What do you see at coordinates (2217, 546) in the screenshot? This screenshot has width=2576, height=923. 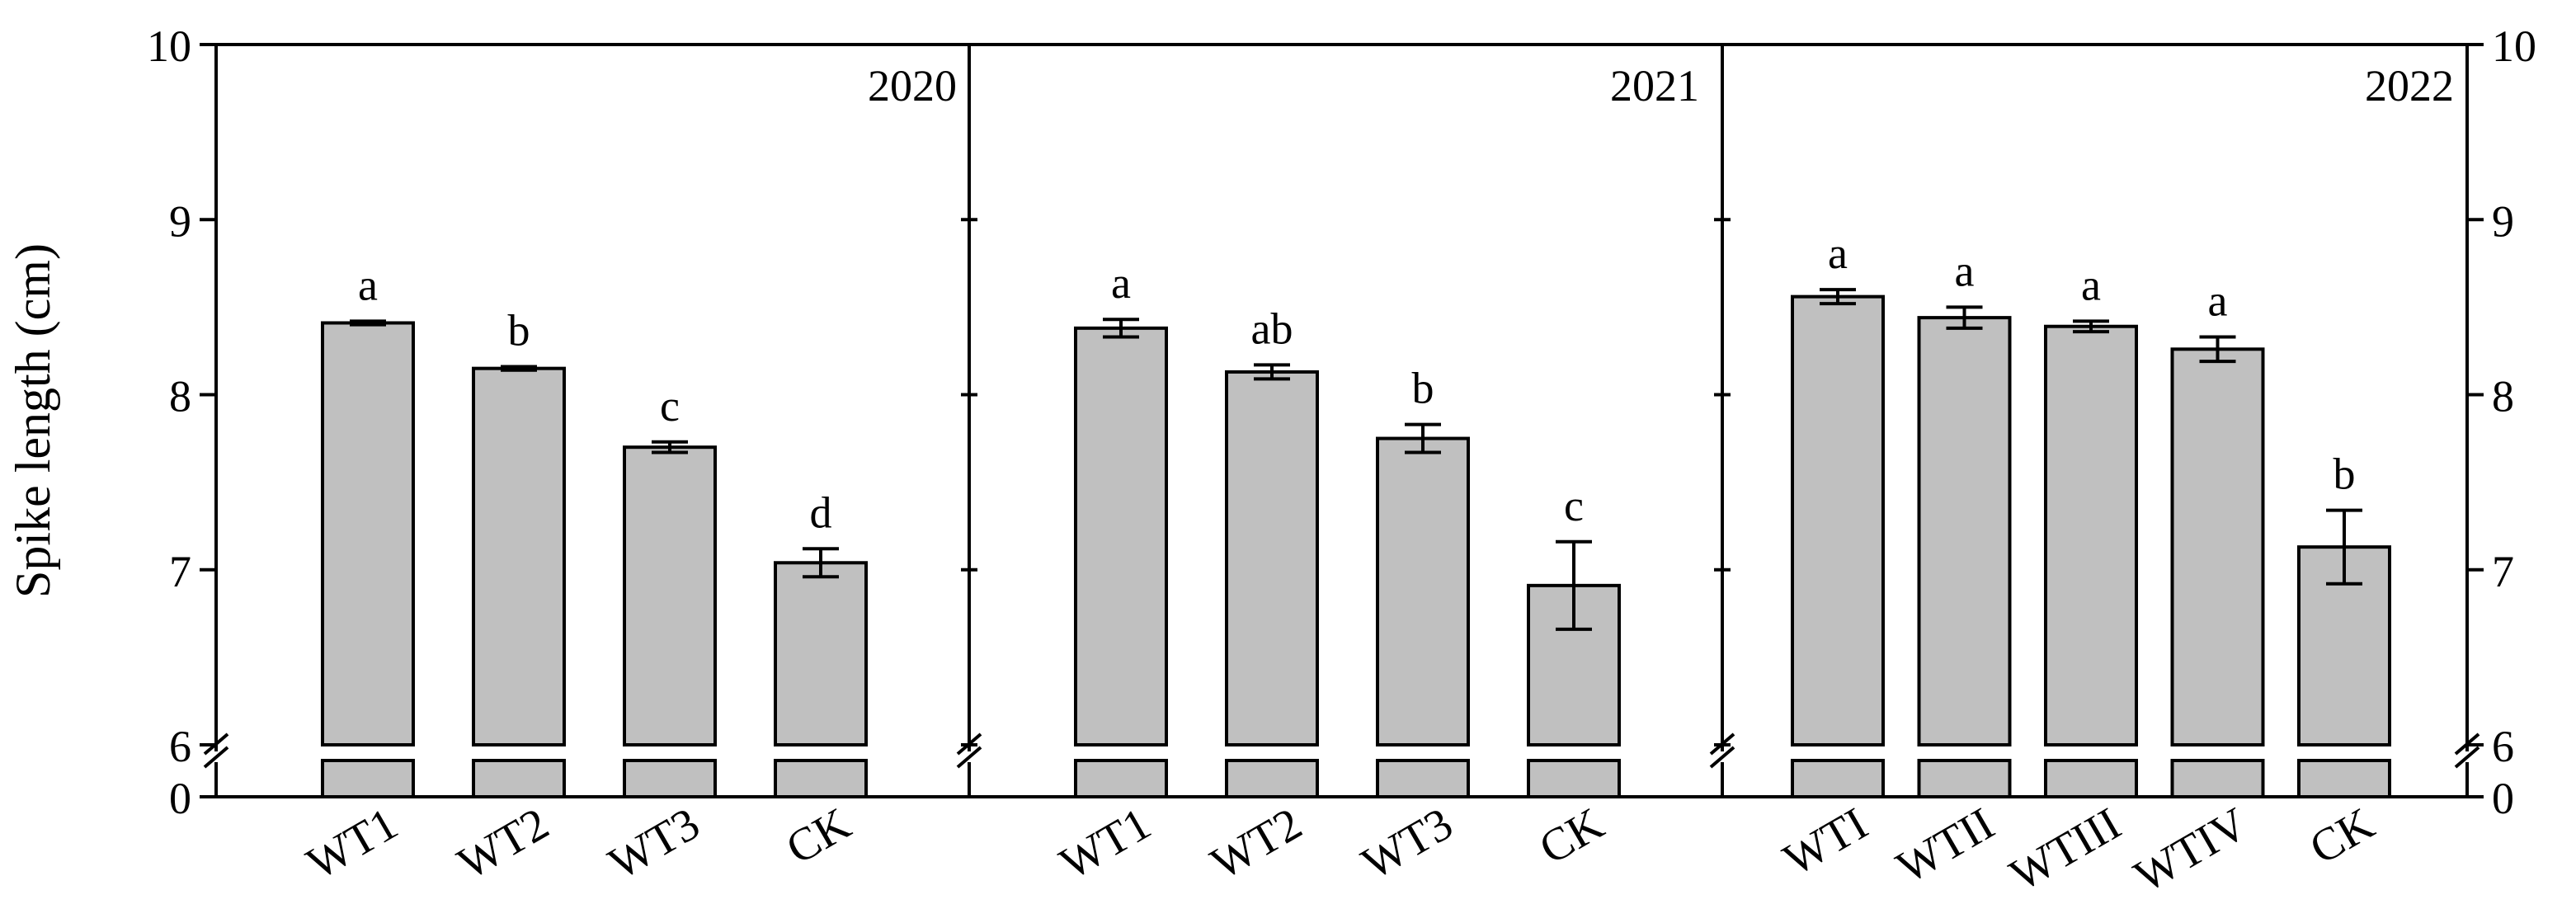 I see `bar-WTIV` at bounding box center [2217, 546].